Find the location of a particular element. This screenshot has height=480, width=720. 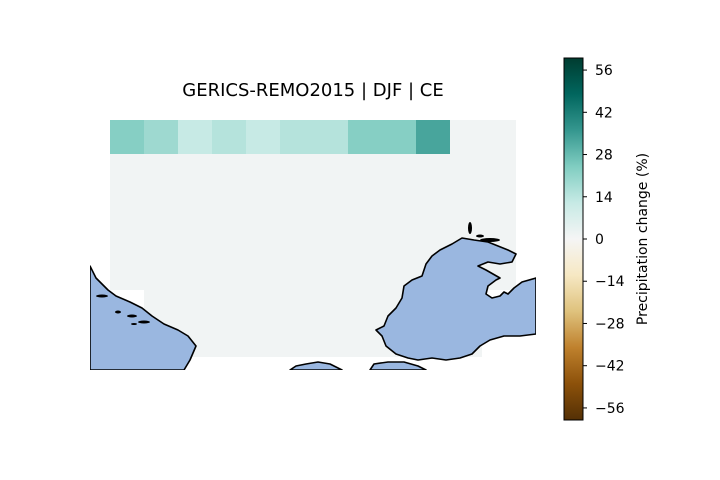

colorbar-label: Precipitation change (%) is located at coordinates (643, 239).